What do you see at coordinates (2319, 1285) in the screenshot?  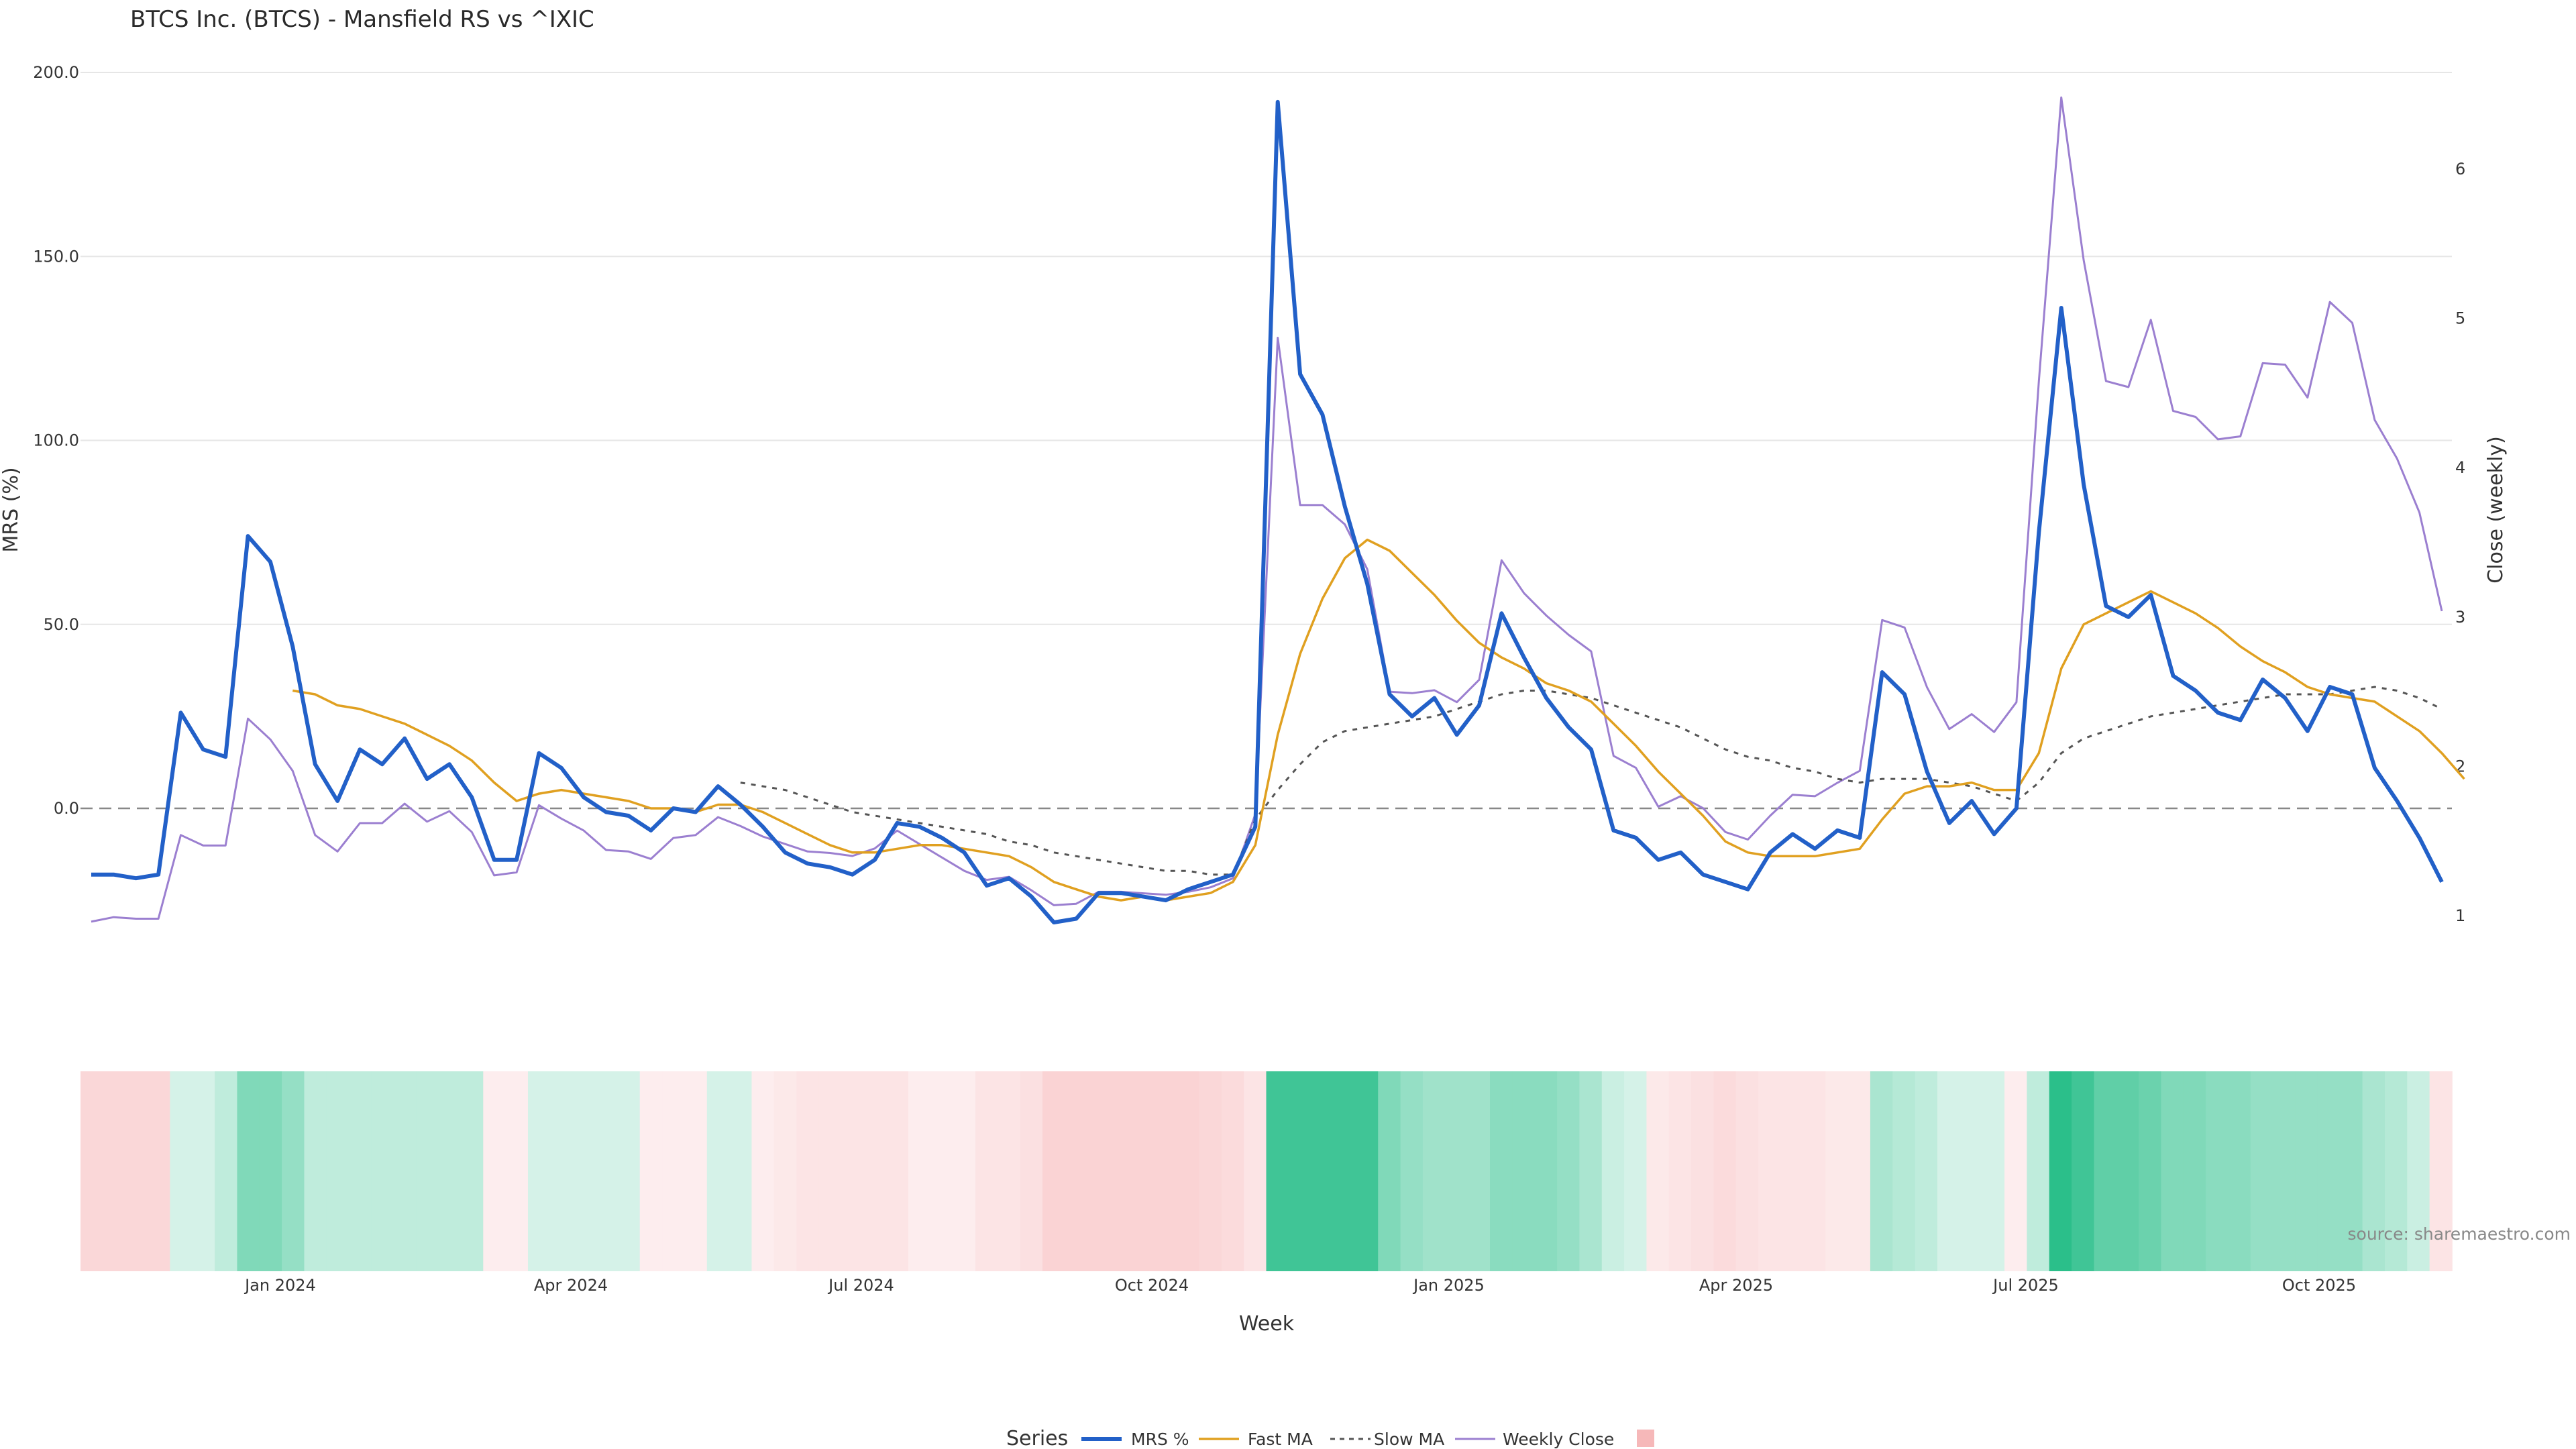 I see `x-tick-label: Oct 2025` at bounding box center [2319, 1285].